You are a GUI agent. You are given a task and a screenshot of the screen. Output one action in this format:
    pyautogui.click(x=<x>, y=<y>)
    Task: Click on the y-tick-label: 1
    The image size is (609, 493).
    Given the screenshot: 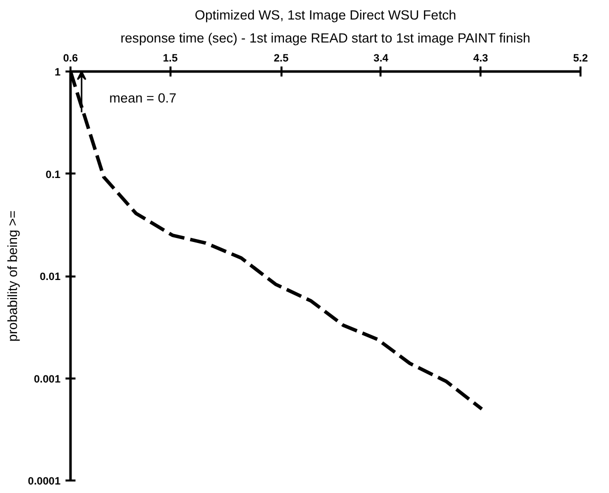 What is the action you would take?
    pyautogui.click(x=57, y=72)
    